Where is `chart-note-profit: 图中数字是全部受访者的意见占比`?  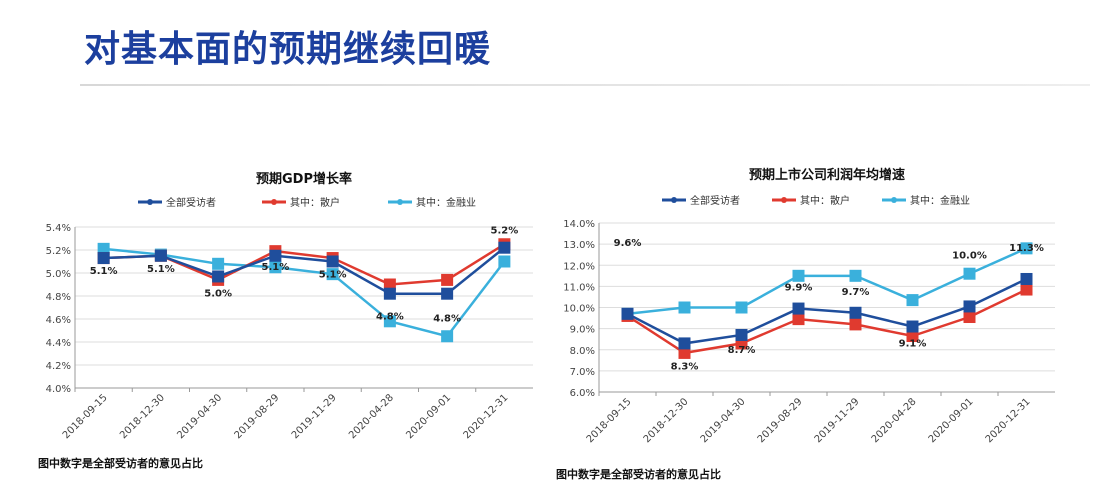 chart-note-profit: 图中数字是全部受访者的意见占比 is located at coordinates (638, 474).